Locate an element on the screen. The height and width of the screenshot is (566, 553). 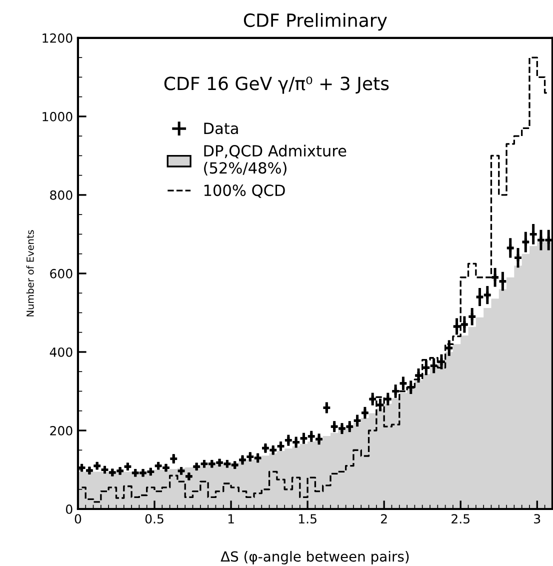
y-tick-label: 400 is located at coordinates (61, 352).